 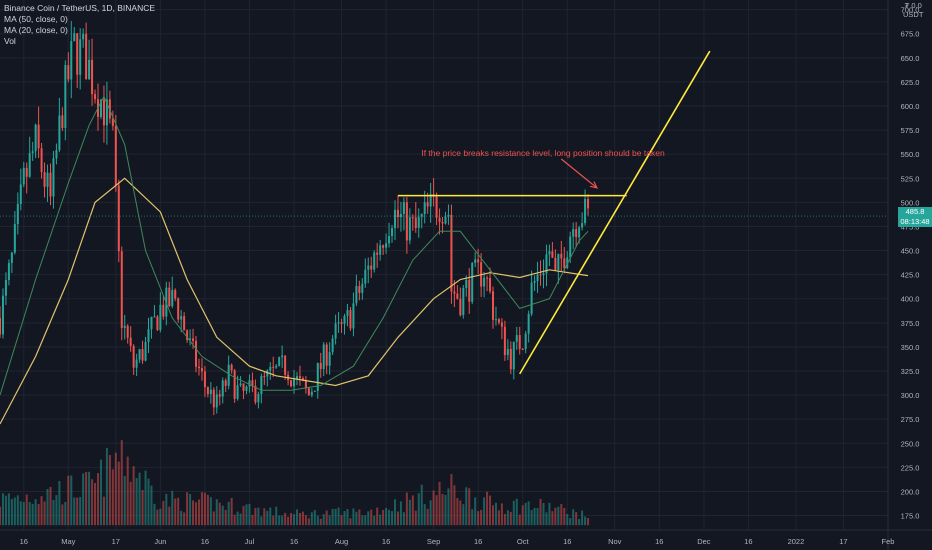 I want to click on price-tick-label: 500.0, so click(x=910, y=202).